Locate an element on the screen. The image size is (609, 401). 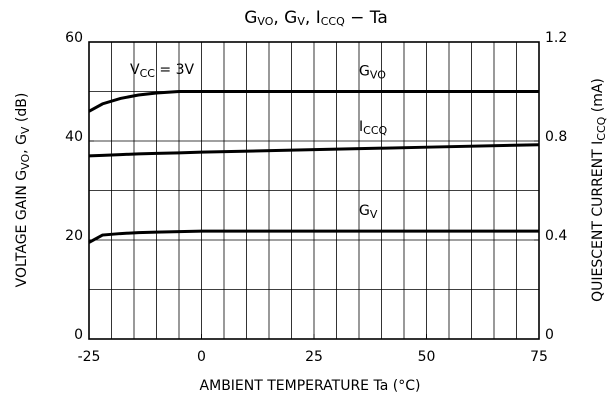
y-axis-label: VOLTAGE GAIN GVO, GV (dB) is located at coordinates (23, 190).